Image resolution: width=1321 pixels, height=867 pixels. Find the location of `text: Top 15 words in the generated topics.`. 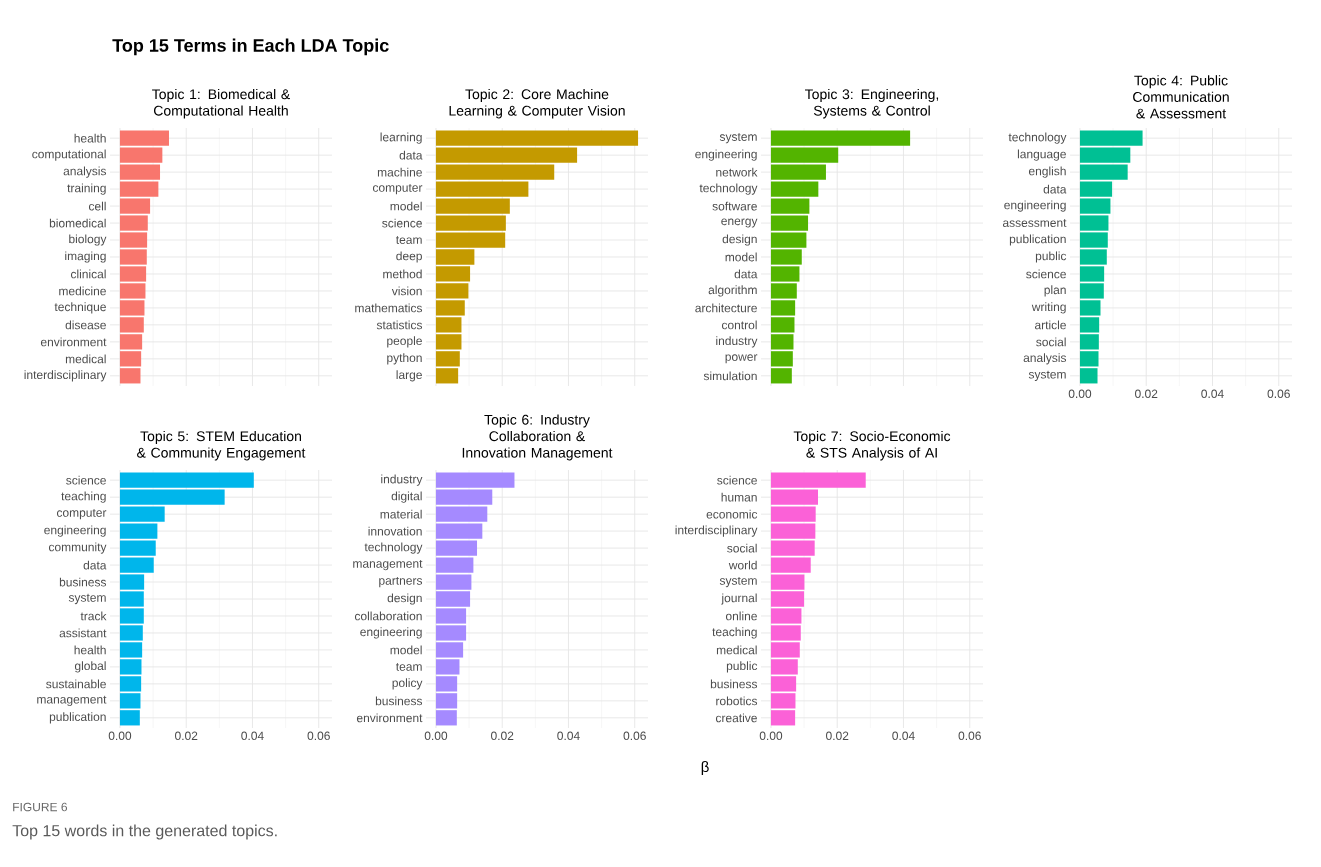

text: Top 15 words in the generated topics. is located at coordinates (144, 832).